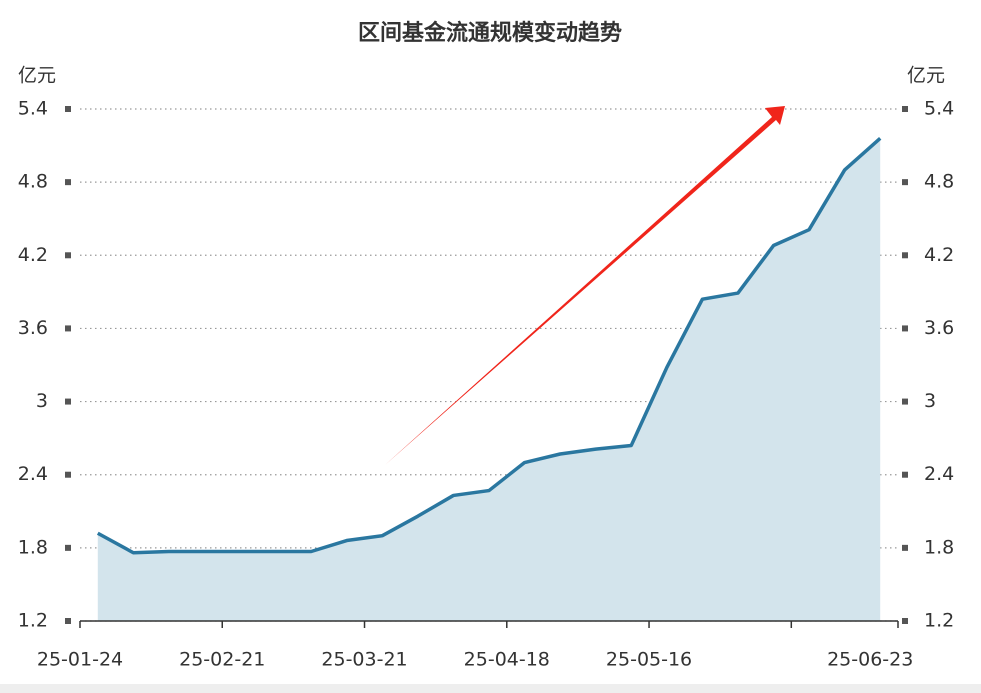  What do you see at coordinates (364, 660) in the screenshot?
I see `x-tick-label: 25-03-21` at bounding box center [364, 660].